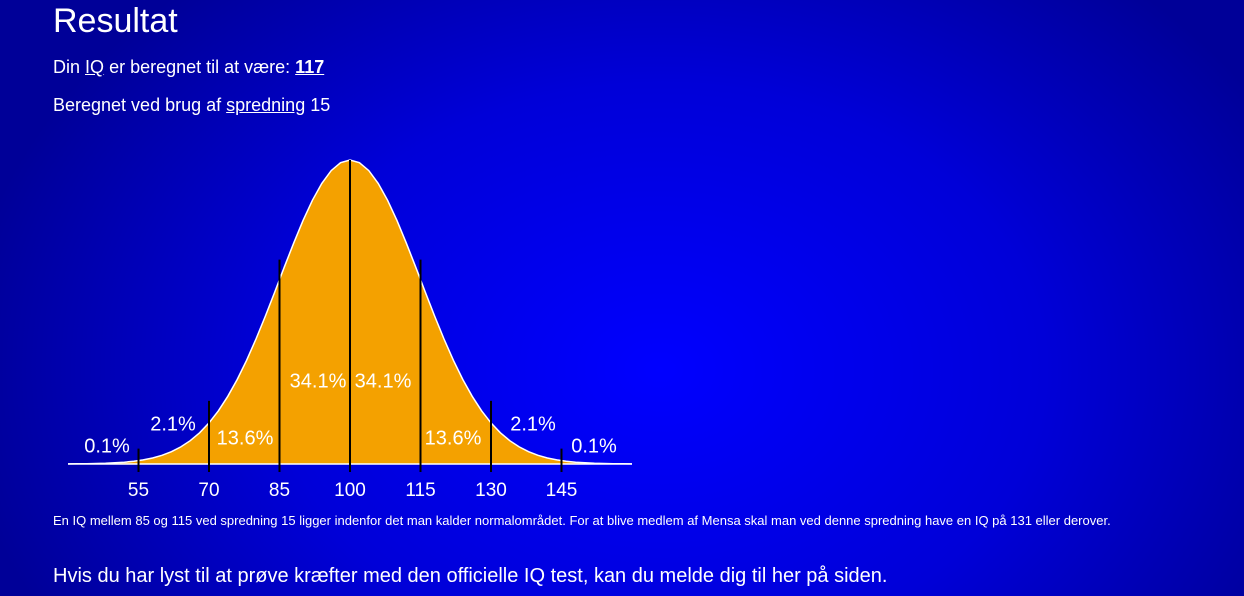 This screenshot has width=1244, height=596. What do you see at coordinates (115, 21) in the screenshot?
I see `title: Resultat` at bounding box center [115, 21].